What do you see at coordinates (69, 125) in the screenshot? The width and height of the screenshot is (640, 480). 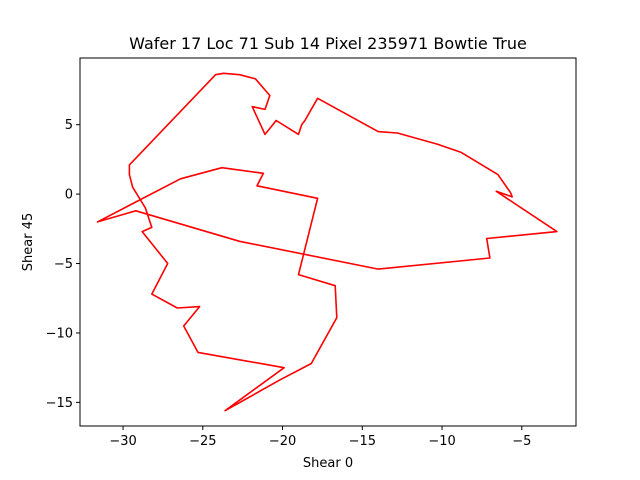 I see `y-tick-label: 5` at bounding box center [69, 125].